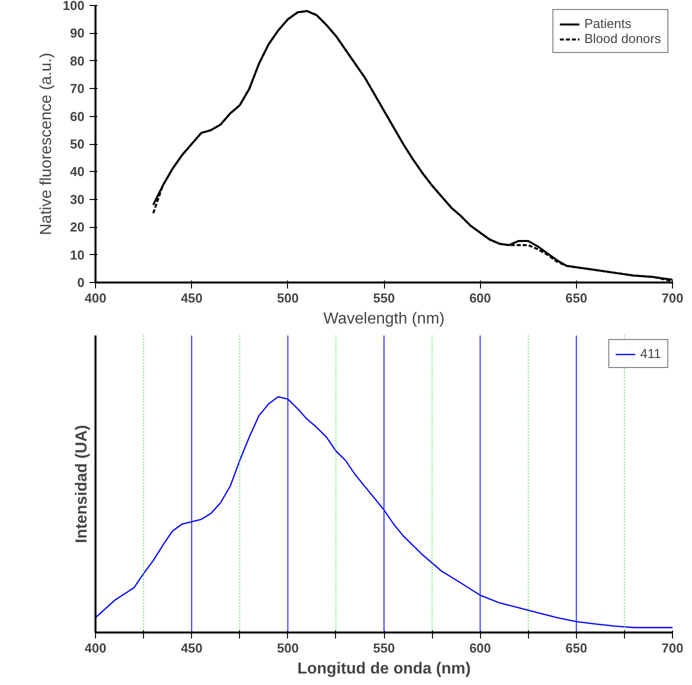 The width and height of the screenshot is (692, 685). What do you see at coordinates (77, 199) in the screenshot?
I see `y-tick-label: 30` at bounding box center [77, 199].